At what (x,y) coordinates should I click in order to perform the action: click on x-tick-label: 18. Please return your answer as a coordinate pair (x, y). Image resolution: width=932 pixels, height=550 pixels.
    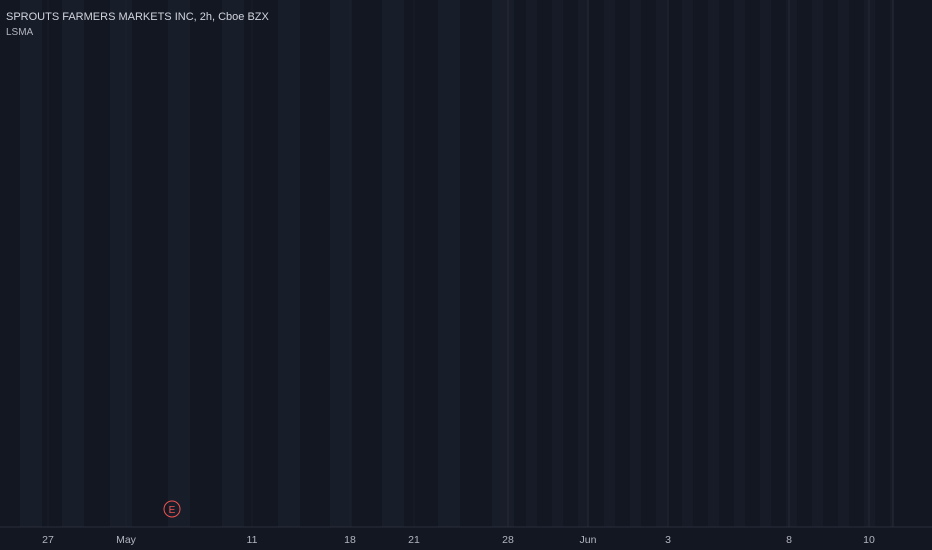
    Looking at the image, I should click on (350, 540).